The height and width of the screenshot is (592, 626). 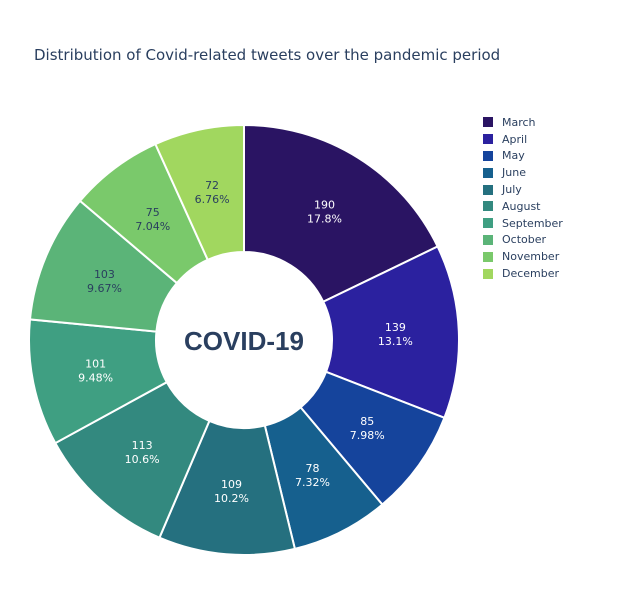 What do you see at coordinates (104, 288) in the screenshot?
I see `slice-percent: 9.67%` at bounding box center [104, 288].